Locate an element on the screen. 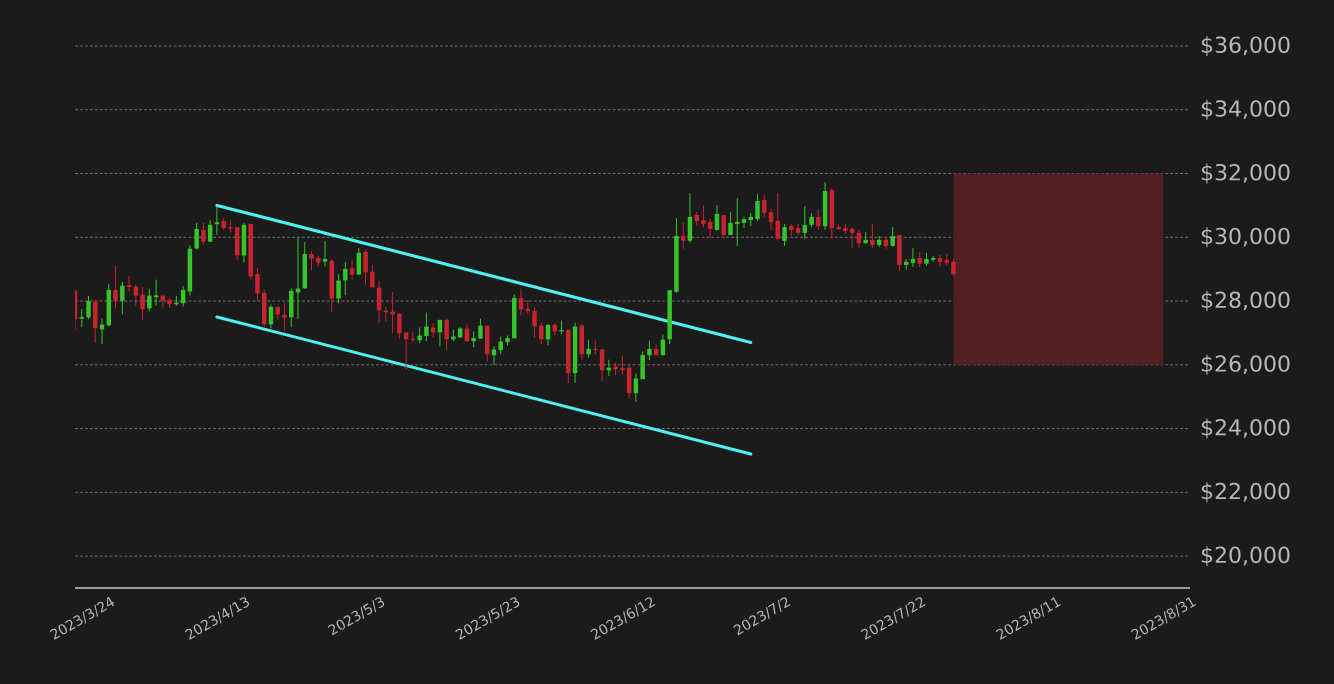  y-tick-label: $30,000 is located at coordinates (1245, 237).